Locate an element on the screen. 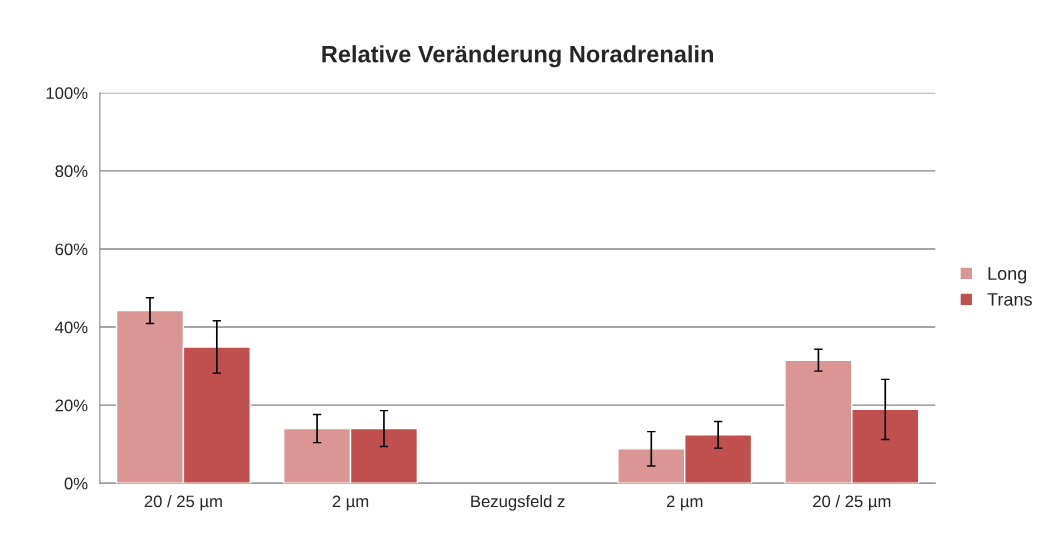  y-tick-label: 60% is located at coordinates (71, 249).